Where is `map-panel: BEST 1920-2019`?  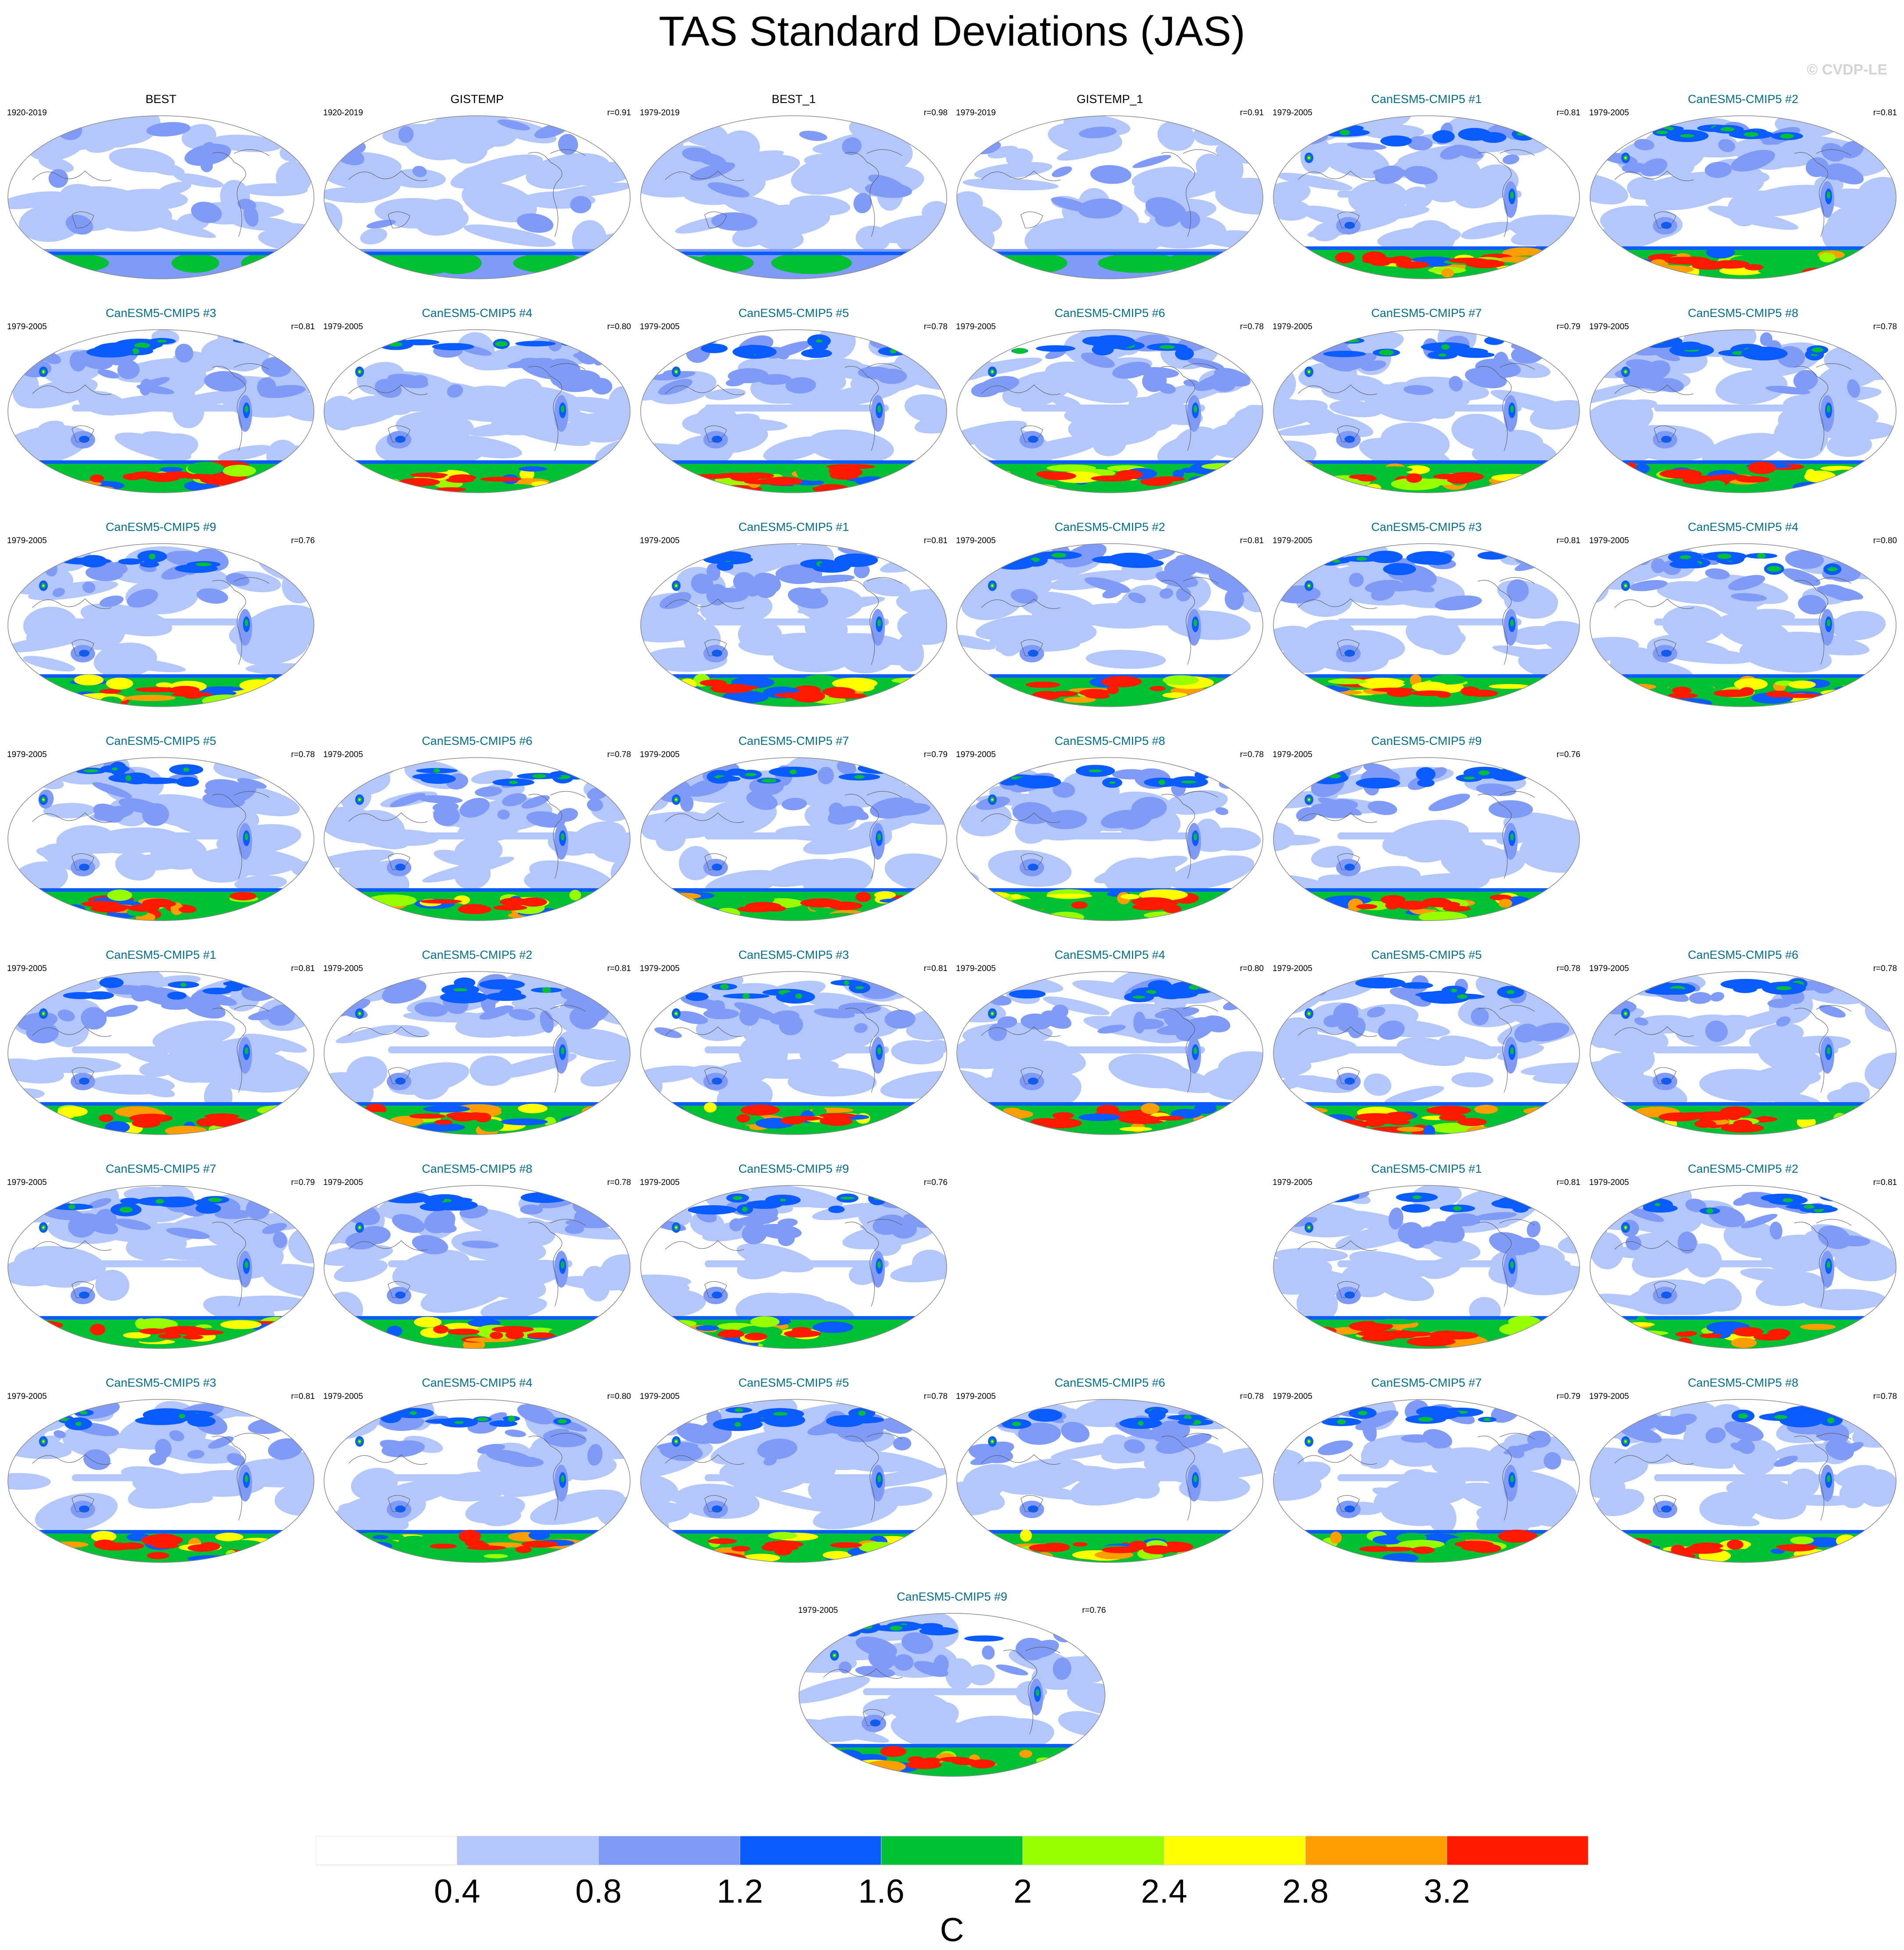
map-panel: BEST 1920-2019 is located at coordinates (161, 186).